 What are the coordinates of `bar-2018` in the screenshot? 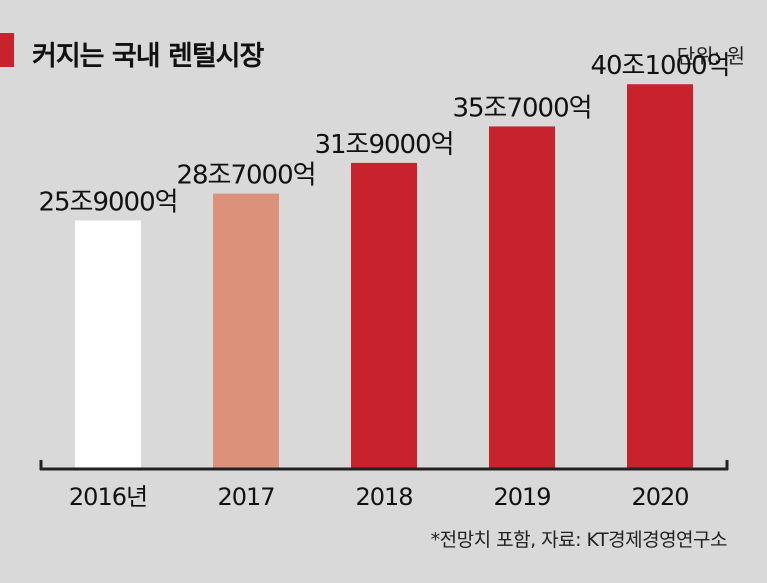 It's located at (384, 315).